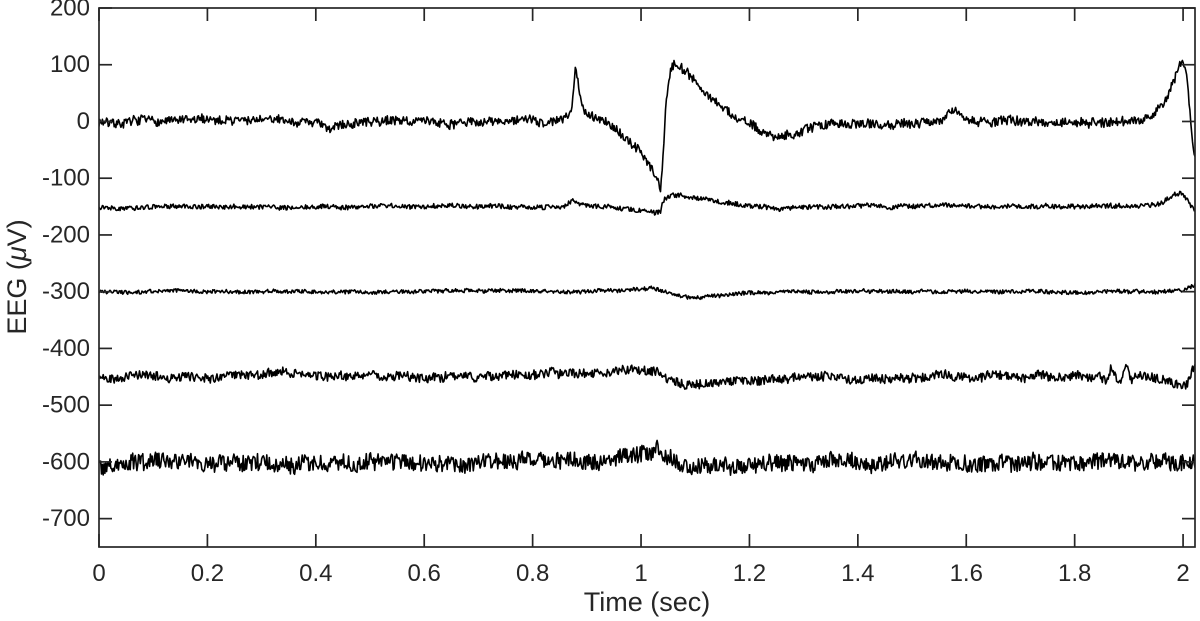 This screenshot has width=1200, height=621. I want to click on y-tick-label: 100, so click(70, 64).